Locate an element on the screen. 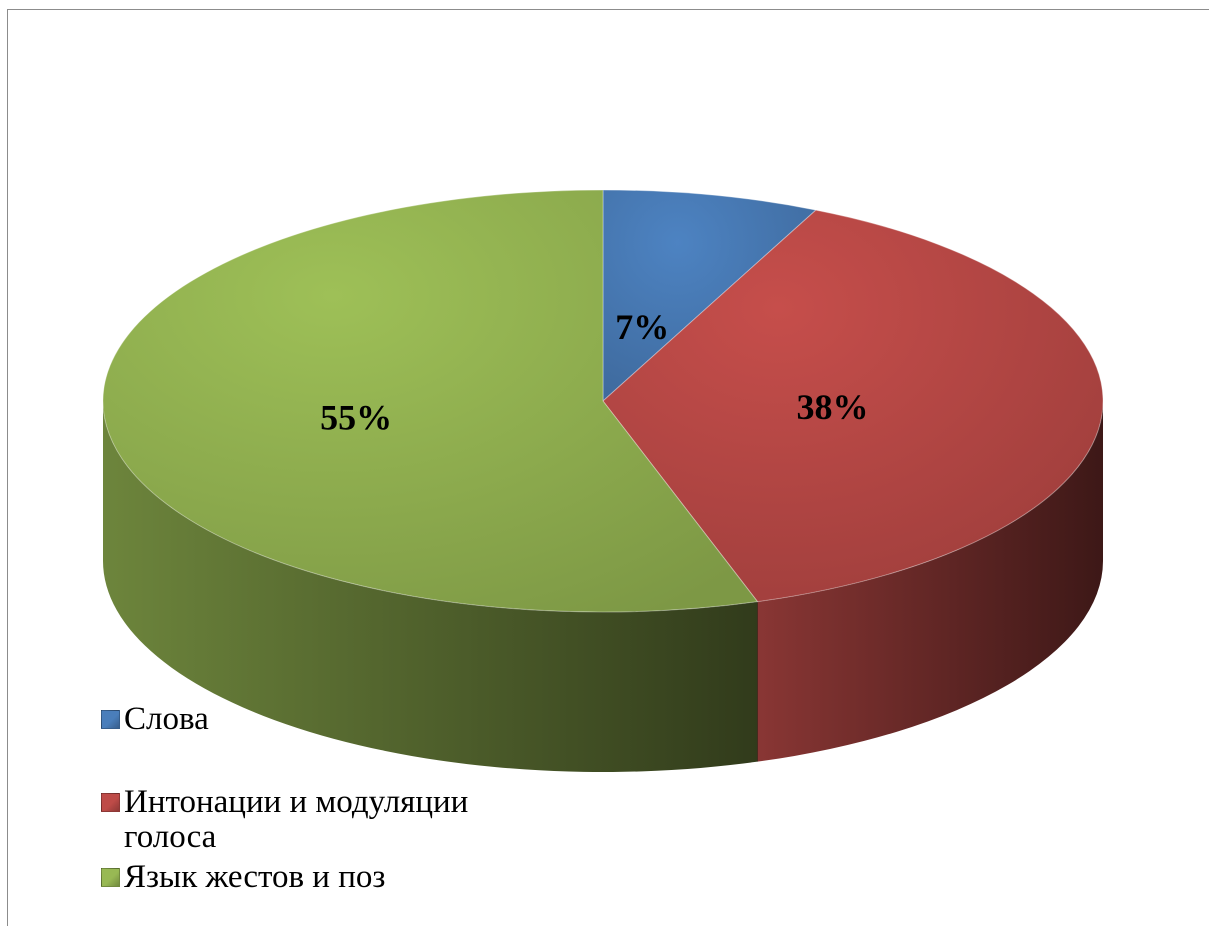  data-label-1: 38% is located at coordinates (833, 407).